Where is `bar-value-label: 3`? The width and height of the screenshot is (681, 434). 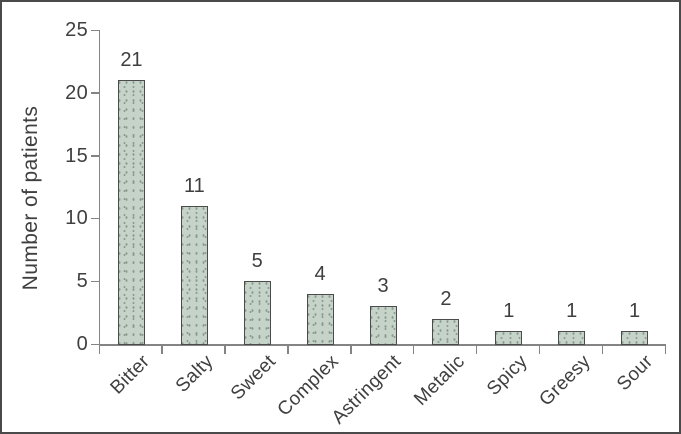
bar-value-label: 3 is located at coordinates (383, 286).